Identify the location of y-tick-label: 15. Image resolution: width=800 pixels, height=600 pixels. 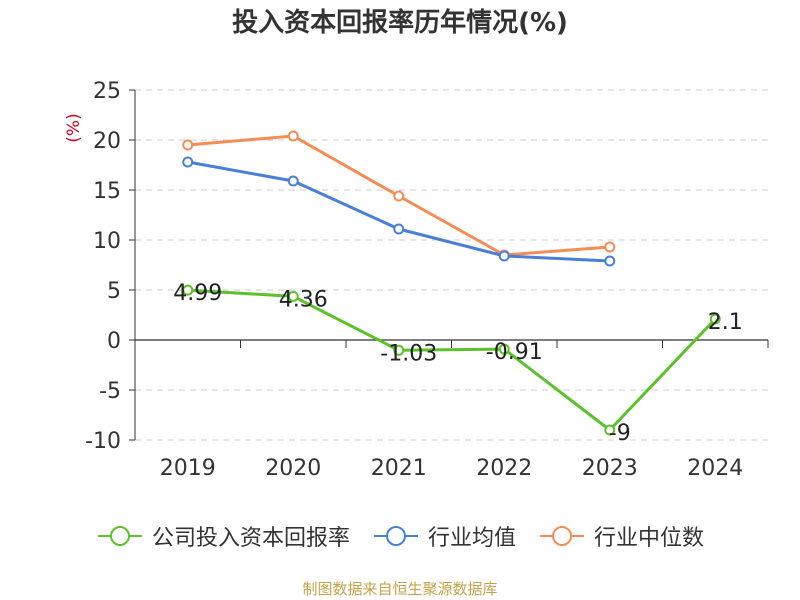
(107, 191).